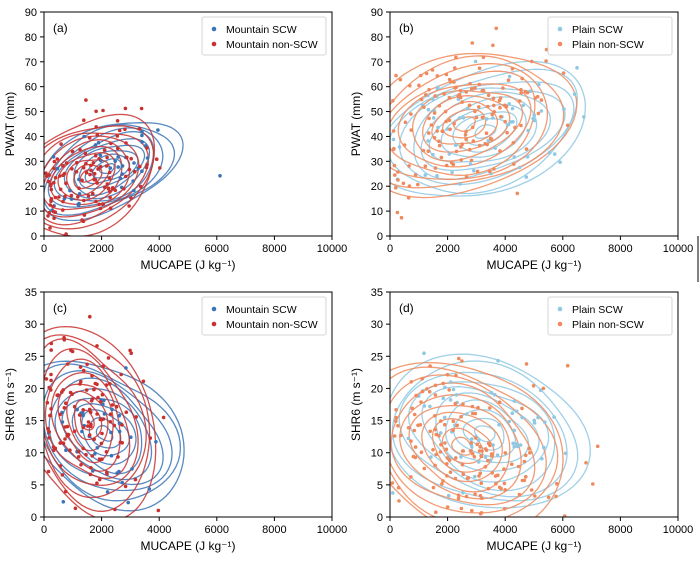  I want to click on x-tick-label: 8000, so click(274, 530).